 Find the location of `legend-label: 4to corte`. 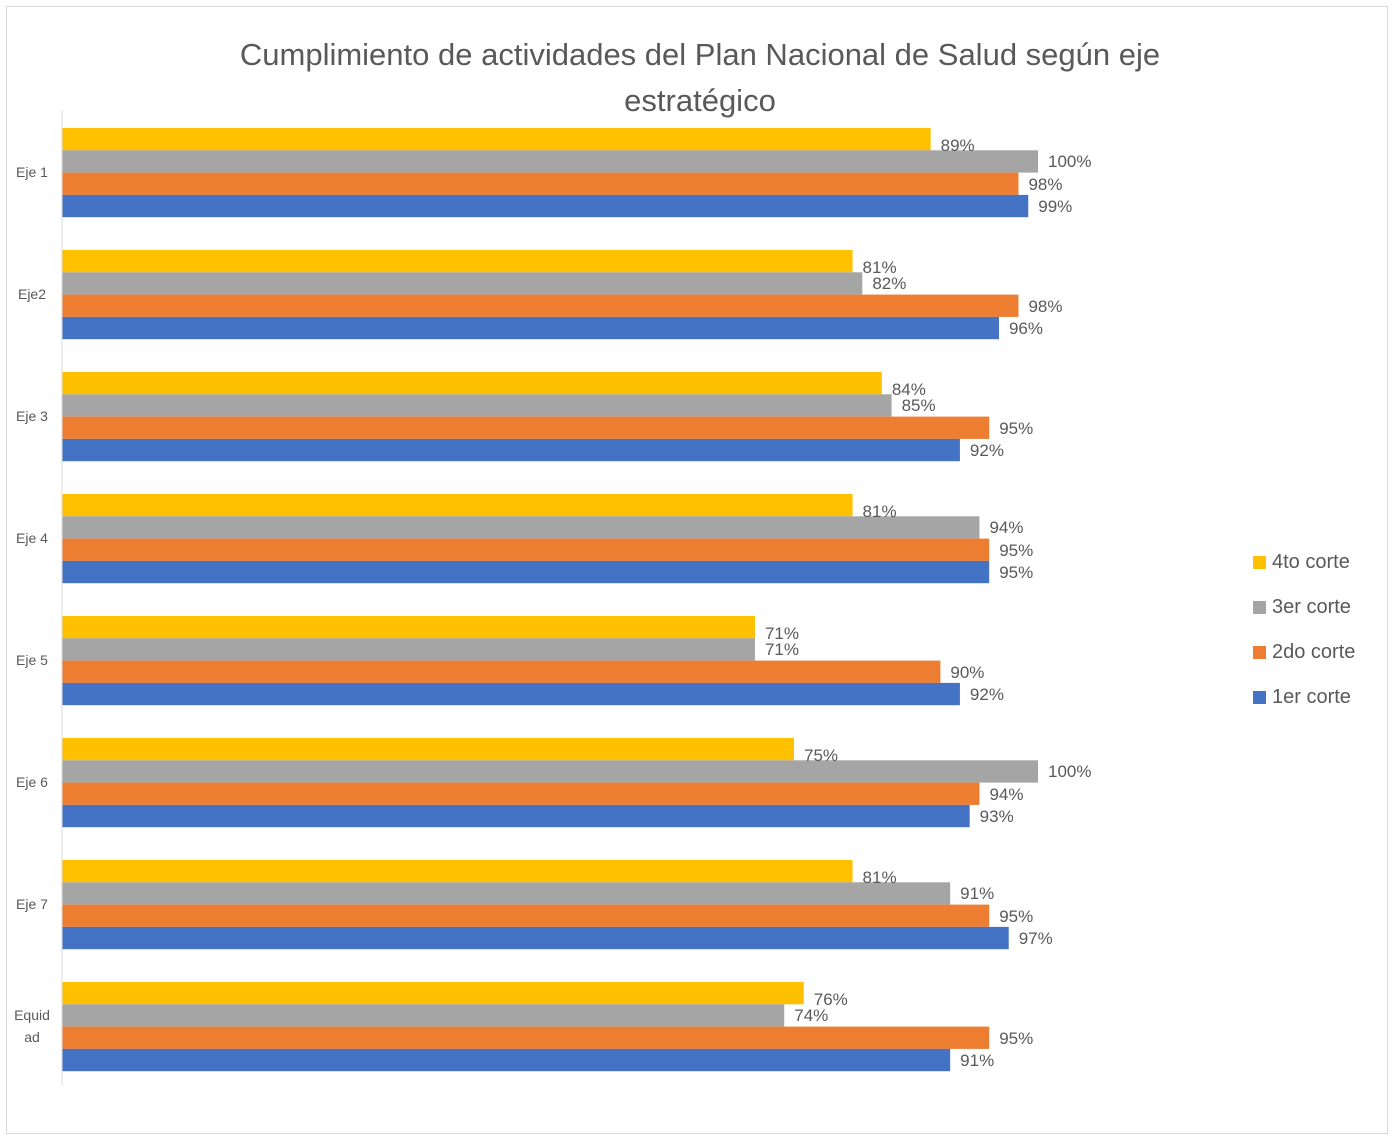

legend-label: 4to corte is located at coordinates (1311, 562).